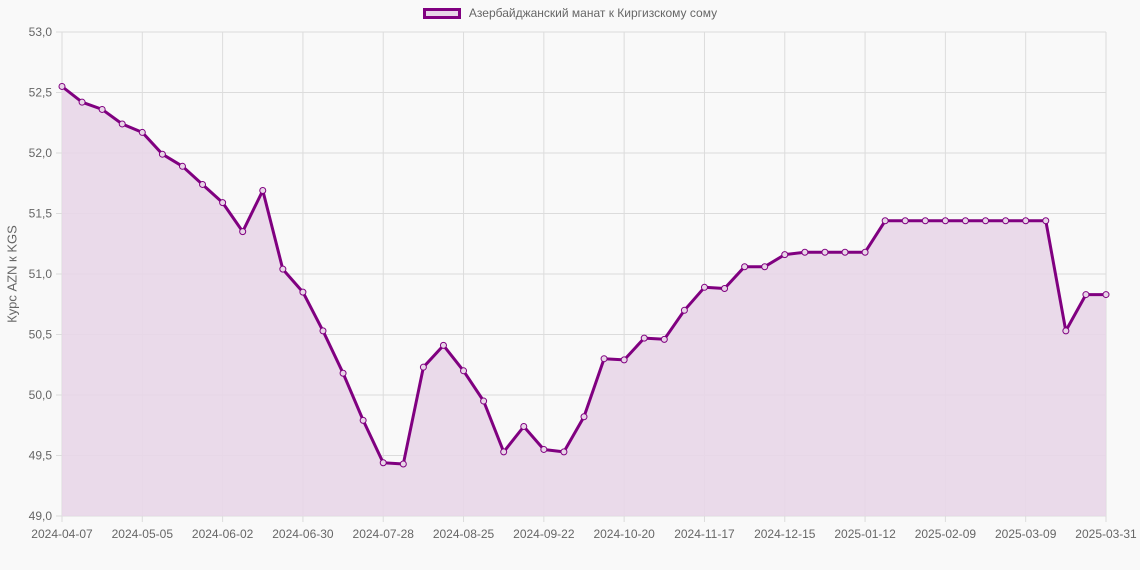  What do you see at coordinates (785, 534) in the screenshot?
I see `x-tick-label: 2024-12-15` at bounding box center [785, 534].